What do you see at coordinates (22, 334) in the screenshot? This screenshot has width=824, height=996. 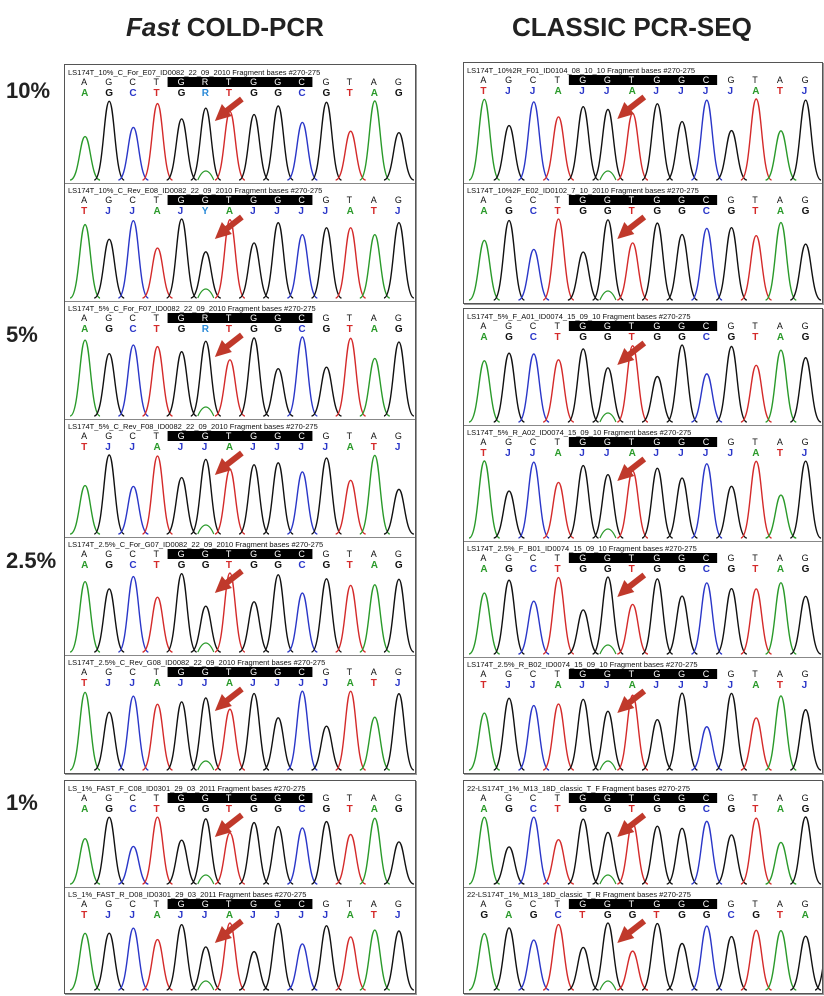 I see `concentration-label-5: 5%` at bounding box center [22, 334].